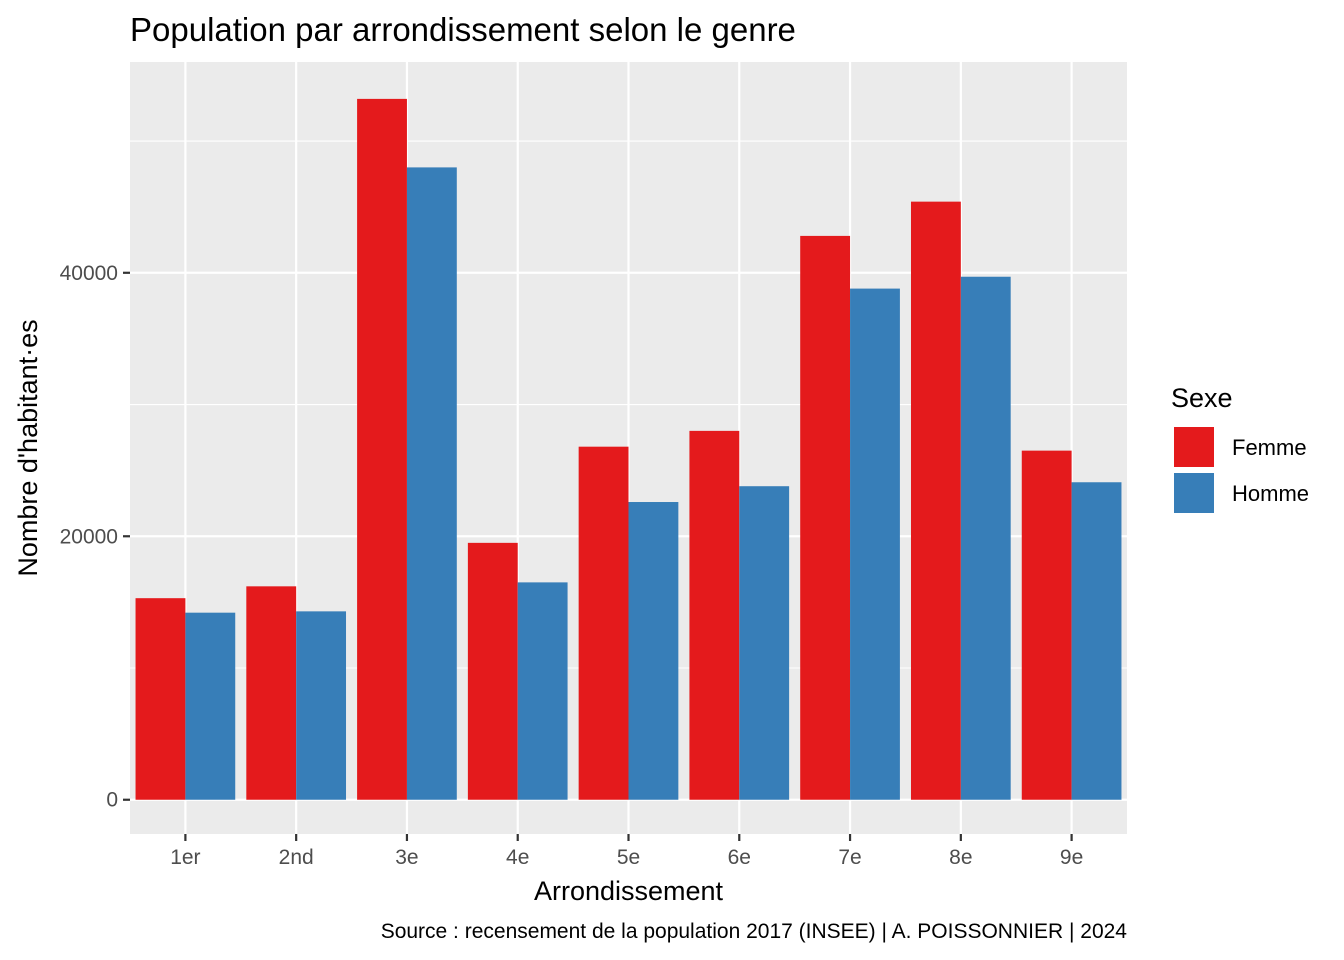 This screenshot has width=1344, height=960. I want to click on legend-label-homme: Homme, so click(1270, 493).